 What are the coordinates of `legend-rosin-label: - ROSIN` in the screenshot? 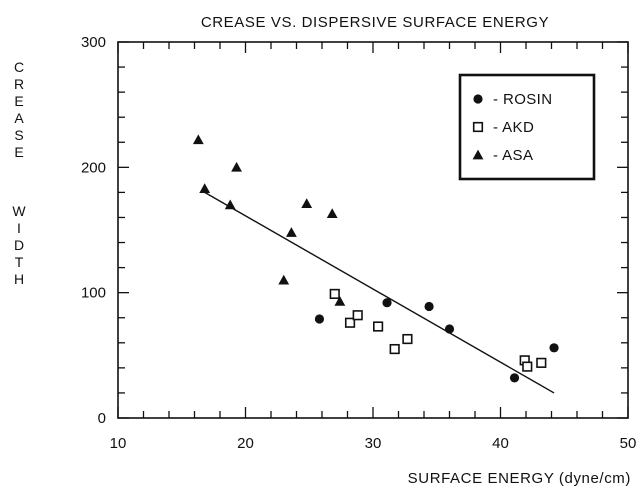 It's located at (522, 99).